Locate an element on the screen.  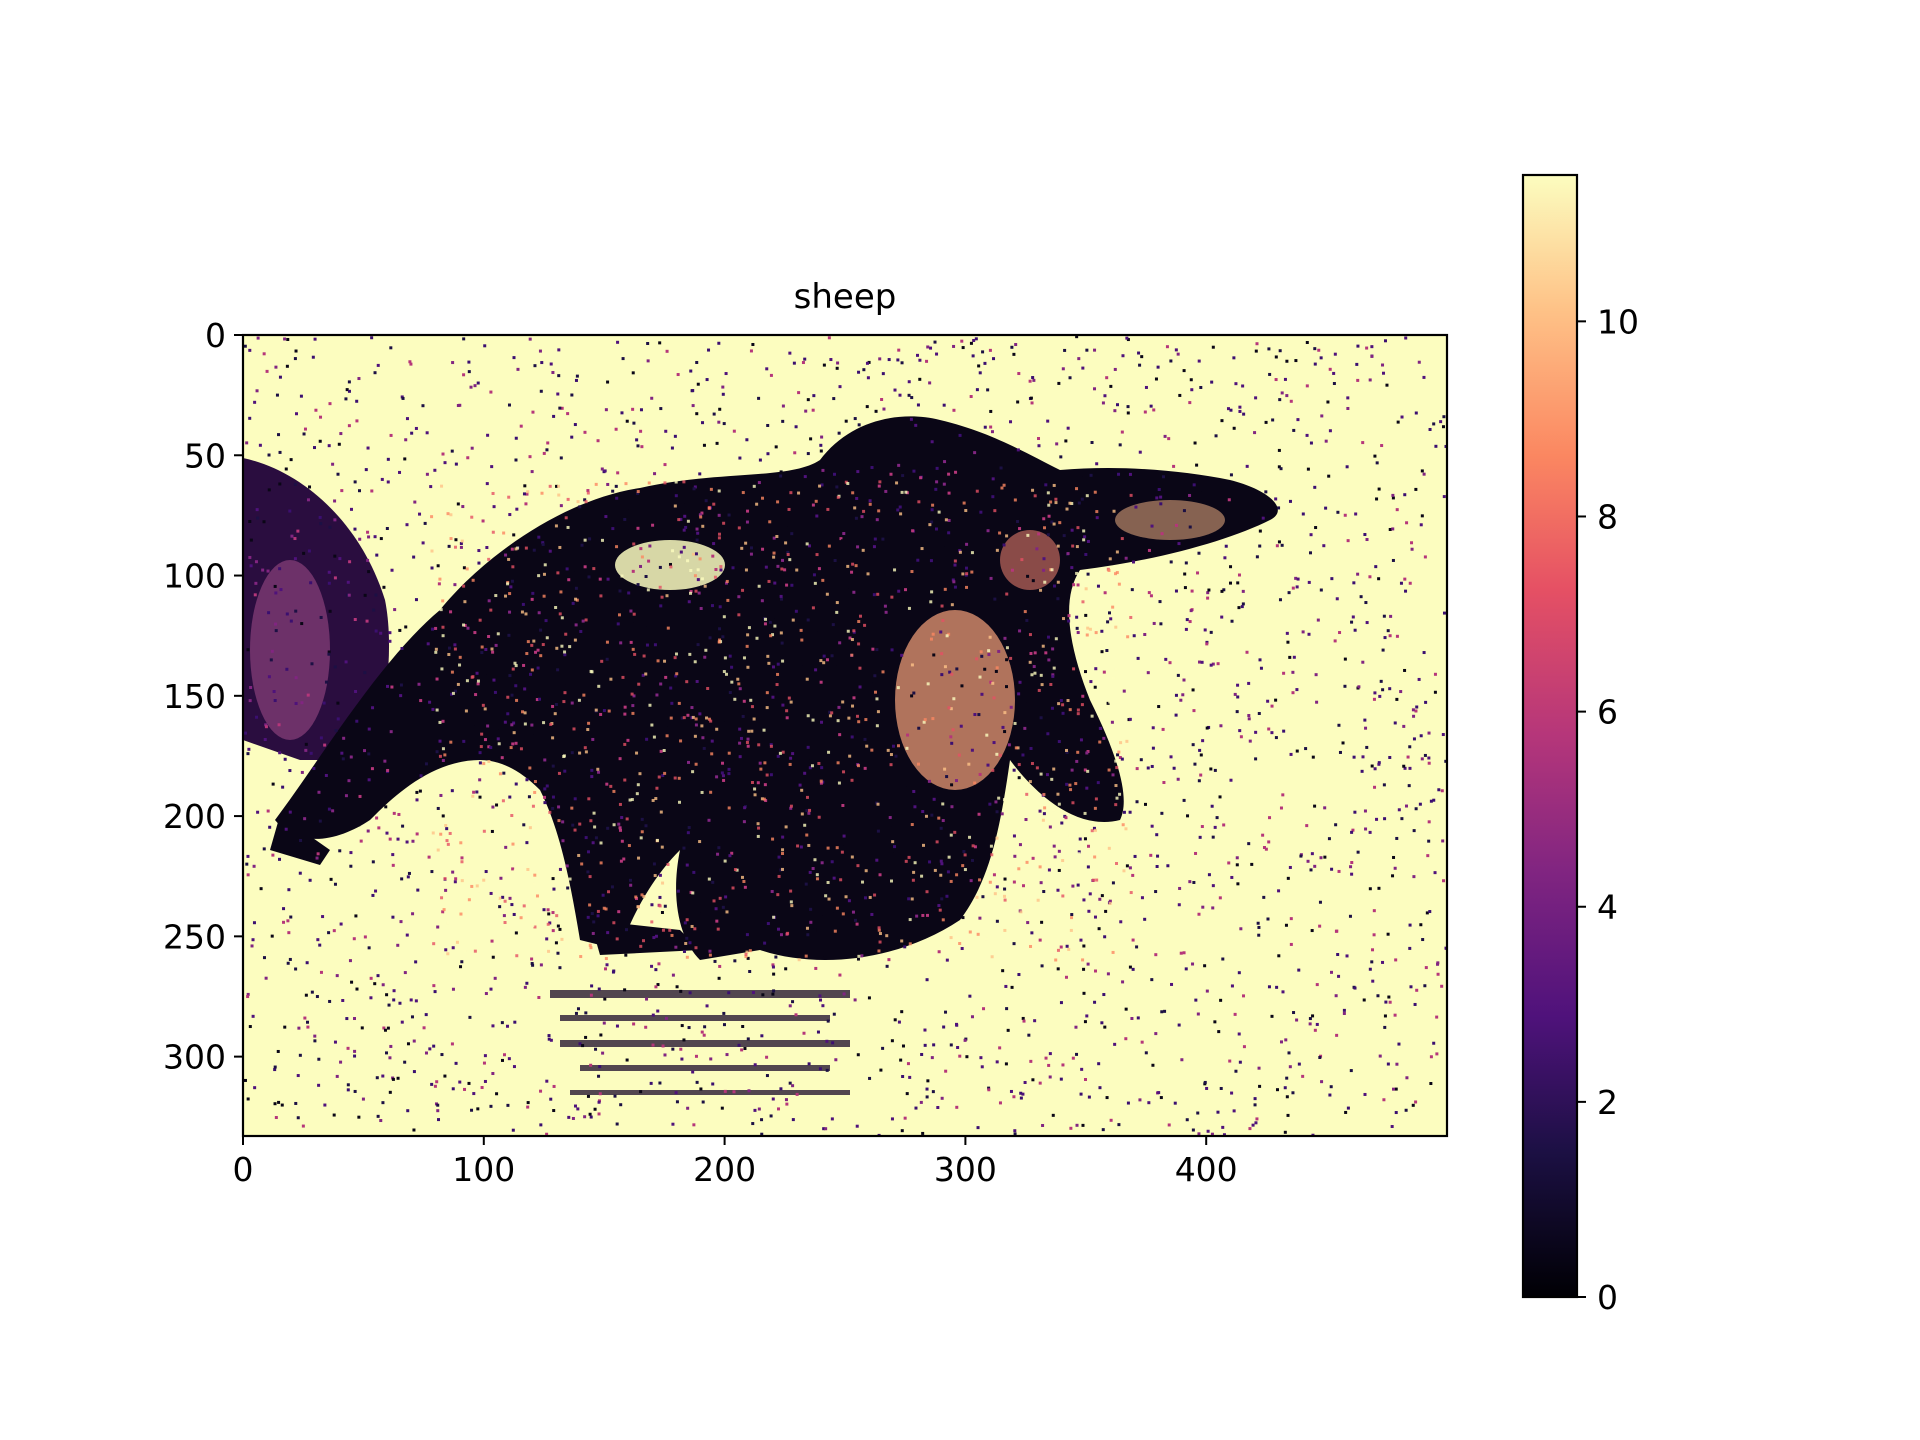
y-tick-label: 250 is located at coordinates (194, 936).